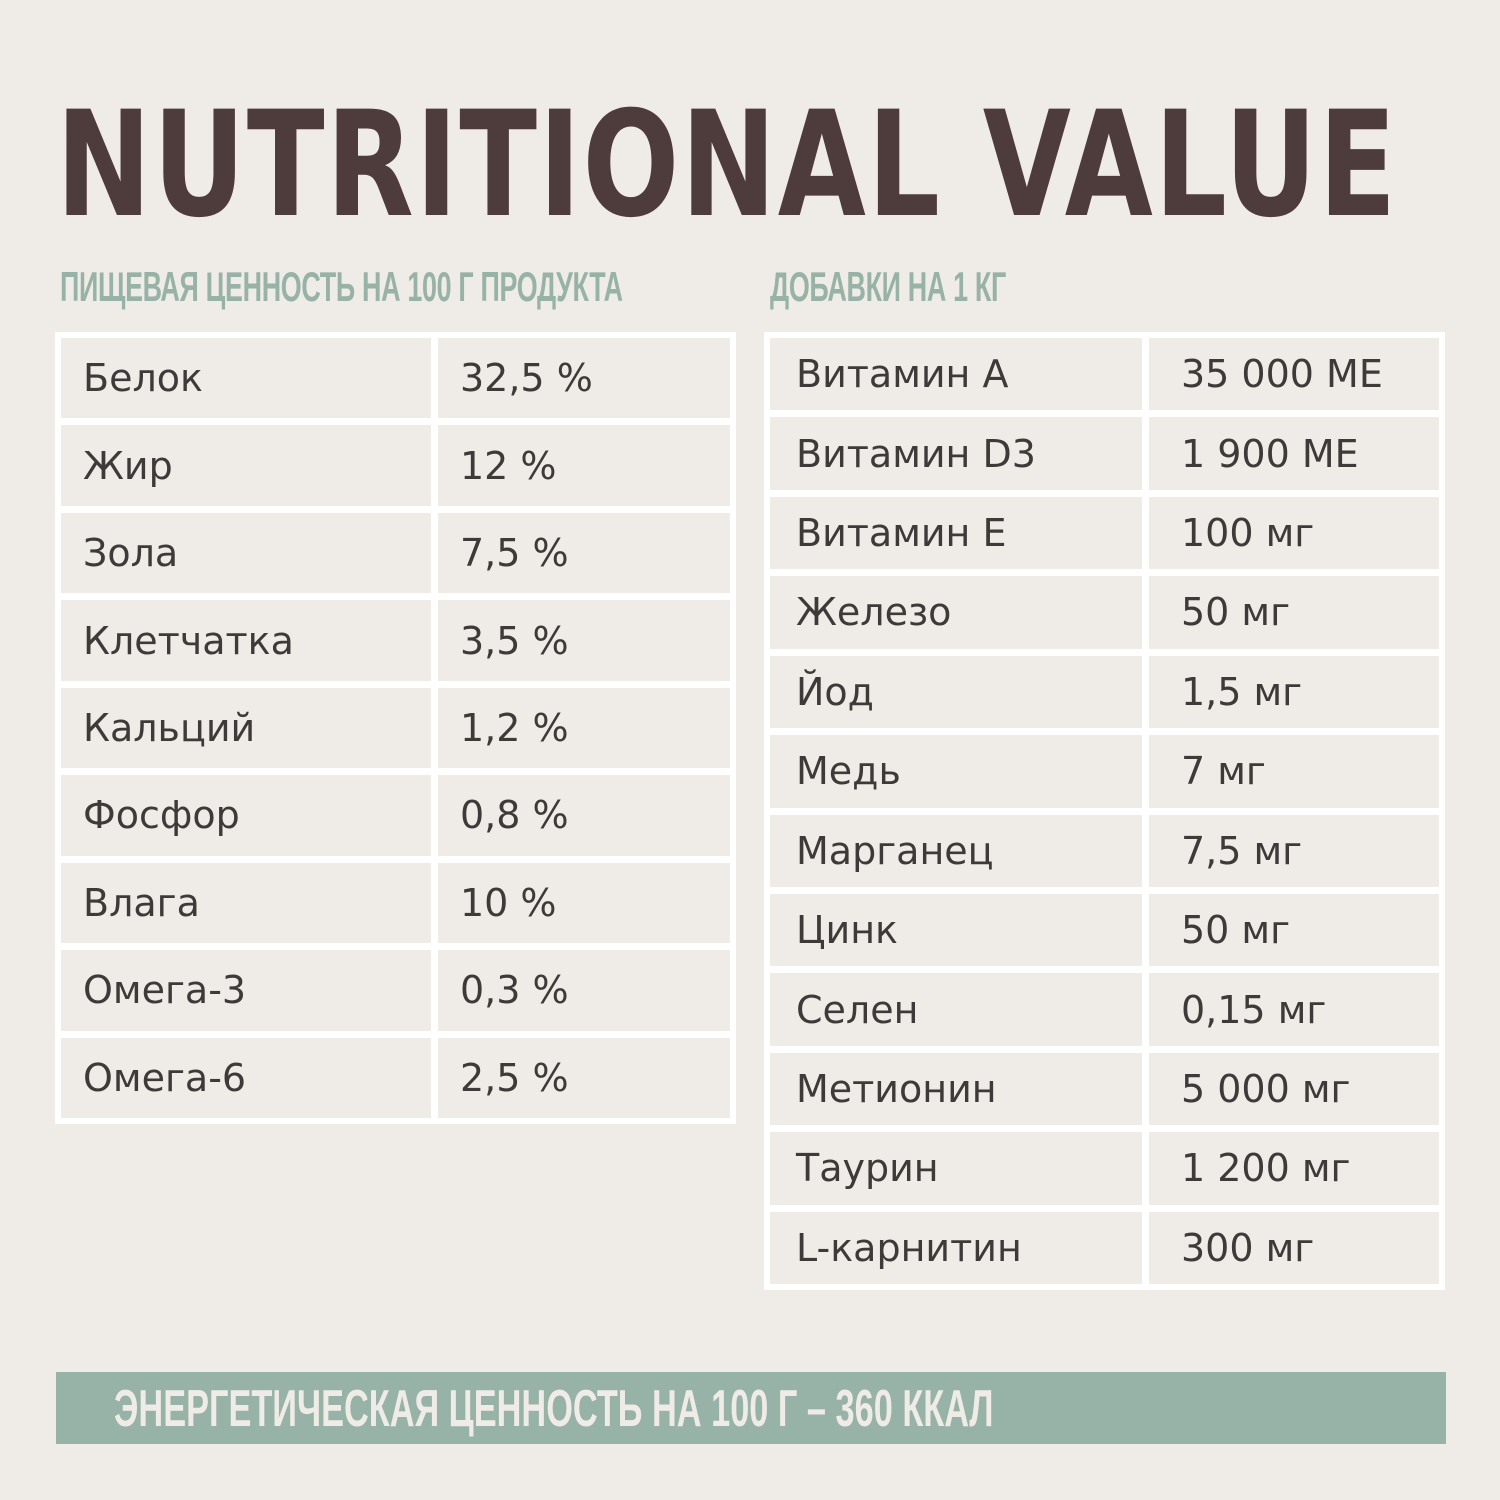 This screenshot has width=1500, height=1500. I want to click on additive-name: Цинк, so click(956, 930).